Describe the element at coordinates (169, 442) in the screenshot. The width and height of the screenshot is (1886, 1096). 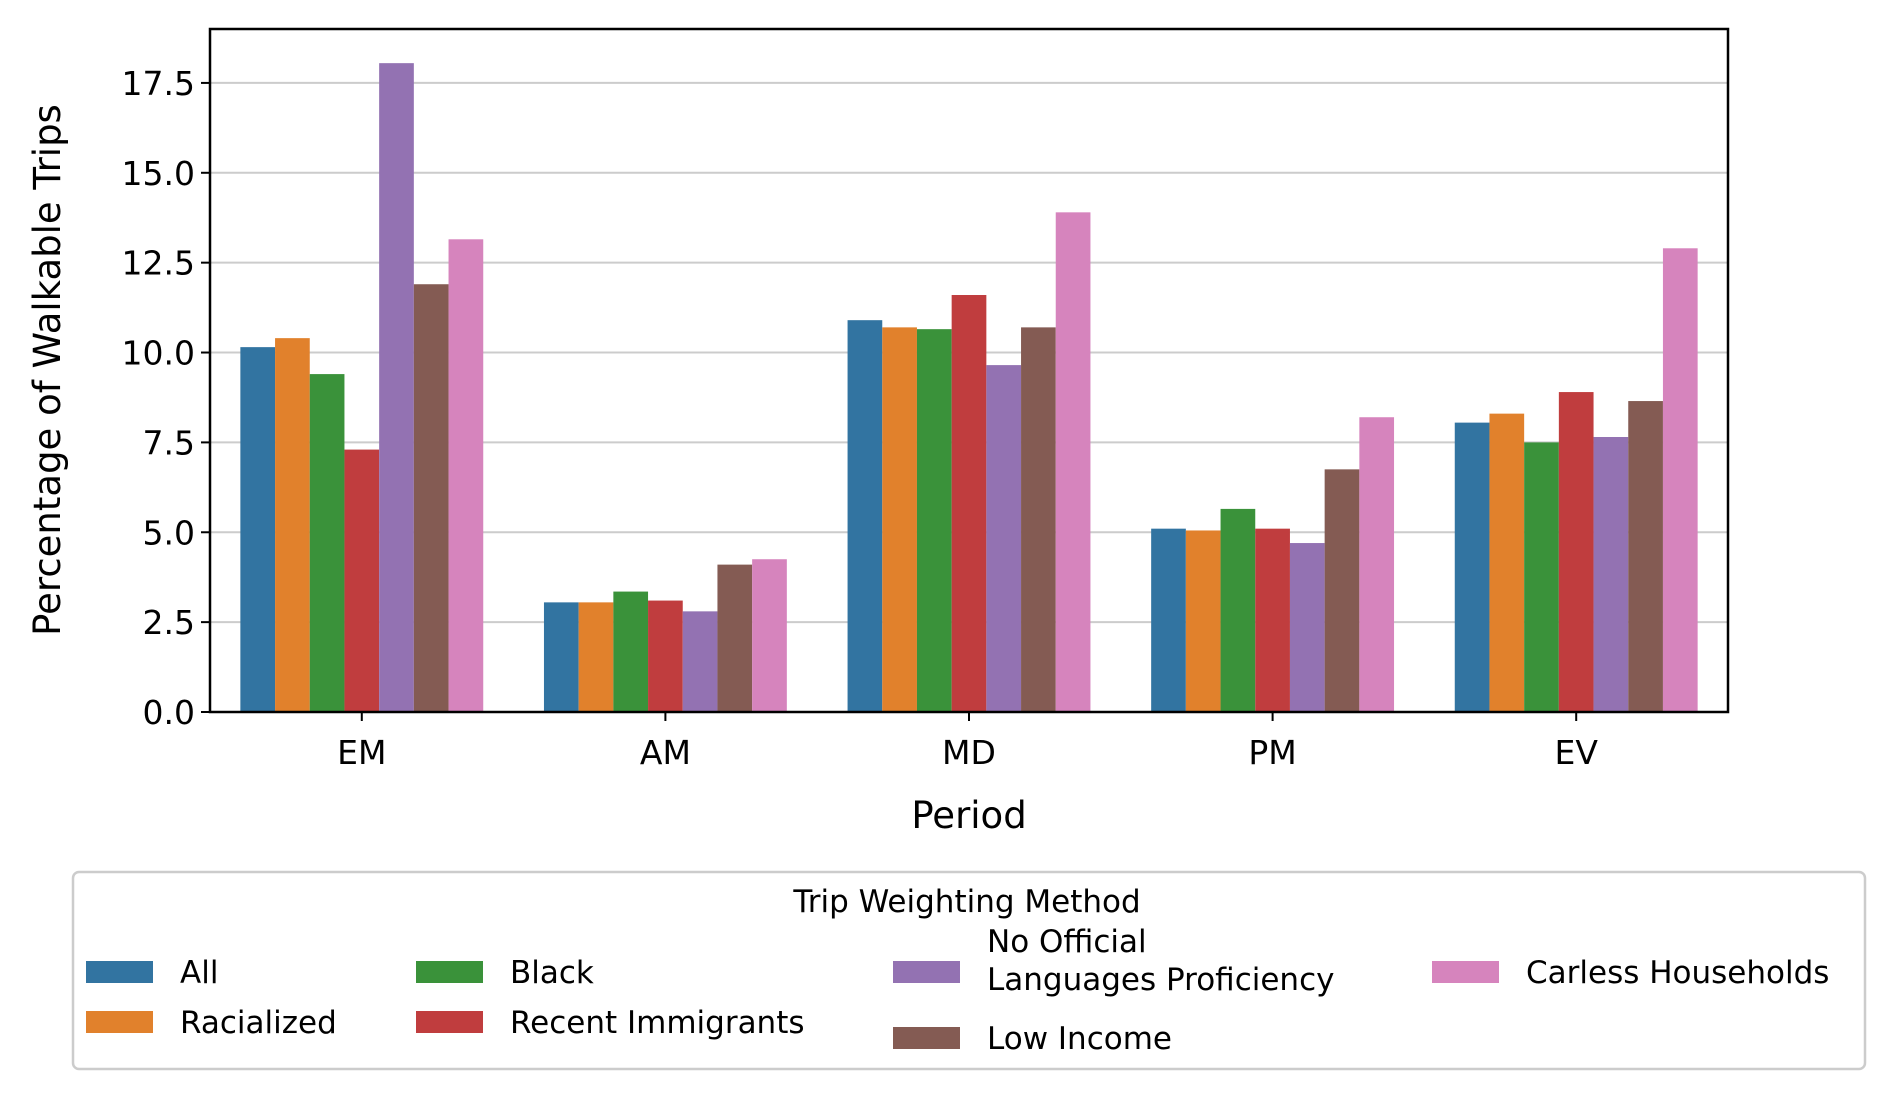
I see `y-tick-label: 7.5` at that location.